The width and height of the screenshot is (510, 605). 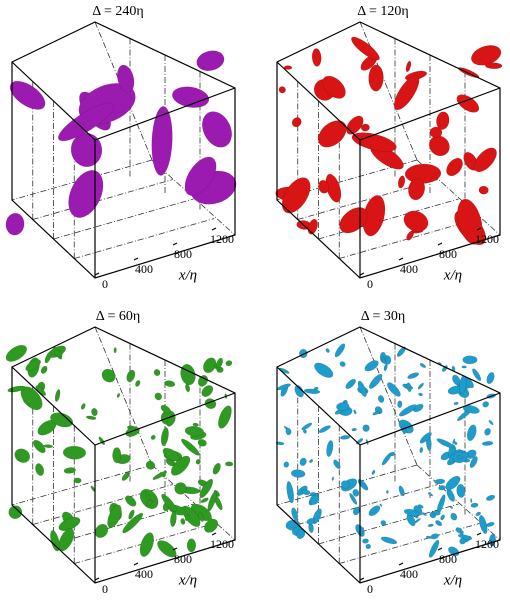 What do you see at coordinates (183, 254) in the screenshot?
I see `tick-label: 800` at bounding box center [183, 254].